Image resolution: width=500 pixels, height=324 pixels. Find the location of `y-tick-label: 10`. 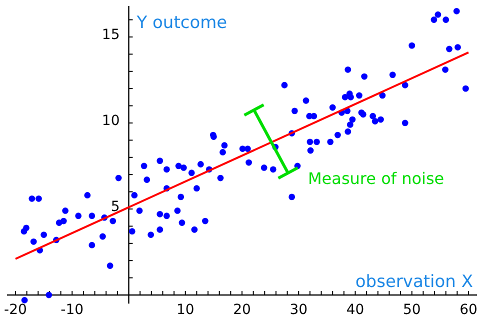

y-tick-label: 10 is located at coordinates (111, 120).